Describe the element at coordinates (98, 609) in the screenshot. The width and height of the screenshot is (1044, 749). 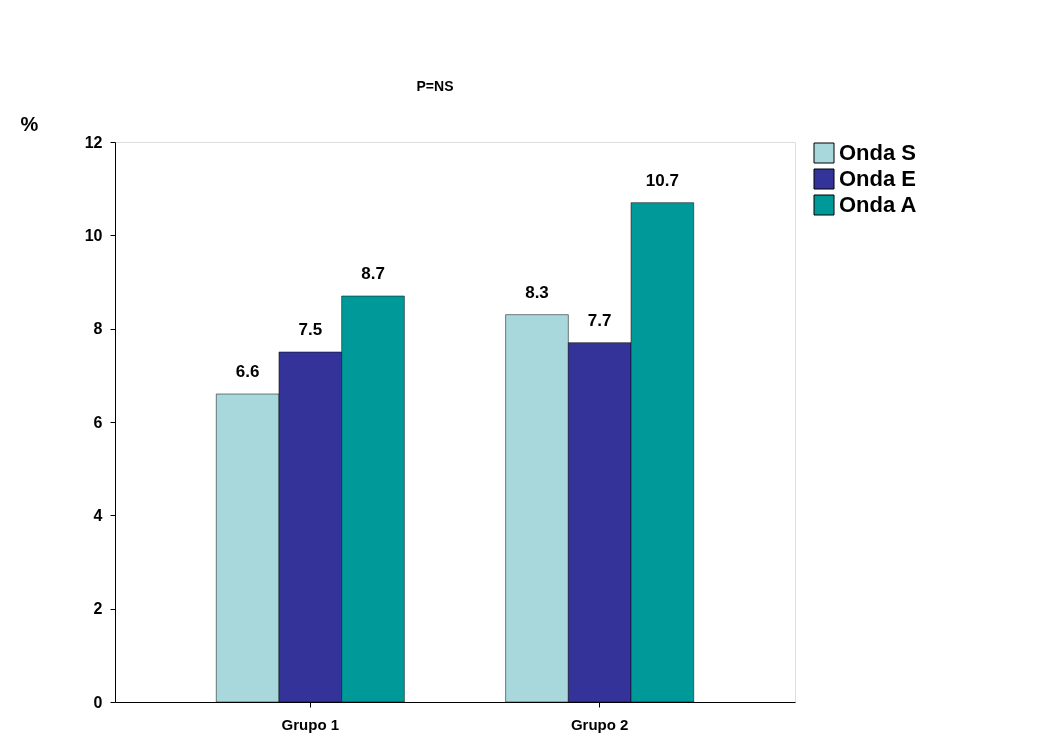
I see `y-tick-label: 2` at that location.